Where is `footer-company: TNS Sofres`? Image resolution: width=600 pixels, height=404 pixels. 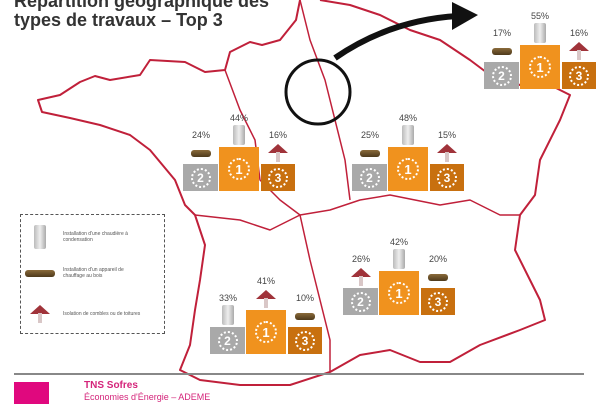 footer-company: TNS Sofres is located at coordinates (111, 385).